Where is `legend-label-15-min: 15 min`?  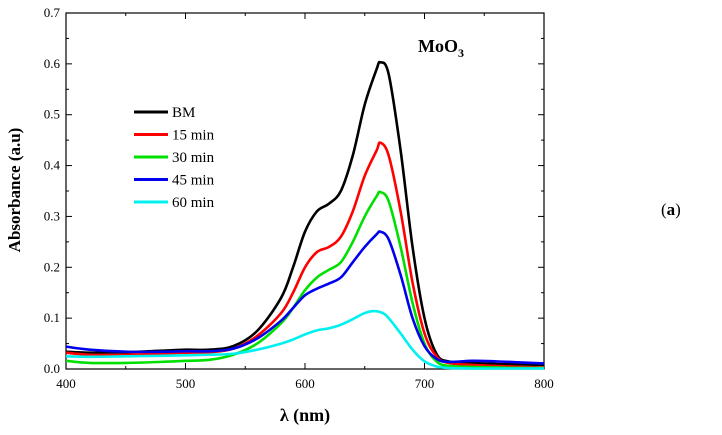
legend-label-15-min: 15 min is located at coordinates (193, 136).